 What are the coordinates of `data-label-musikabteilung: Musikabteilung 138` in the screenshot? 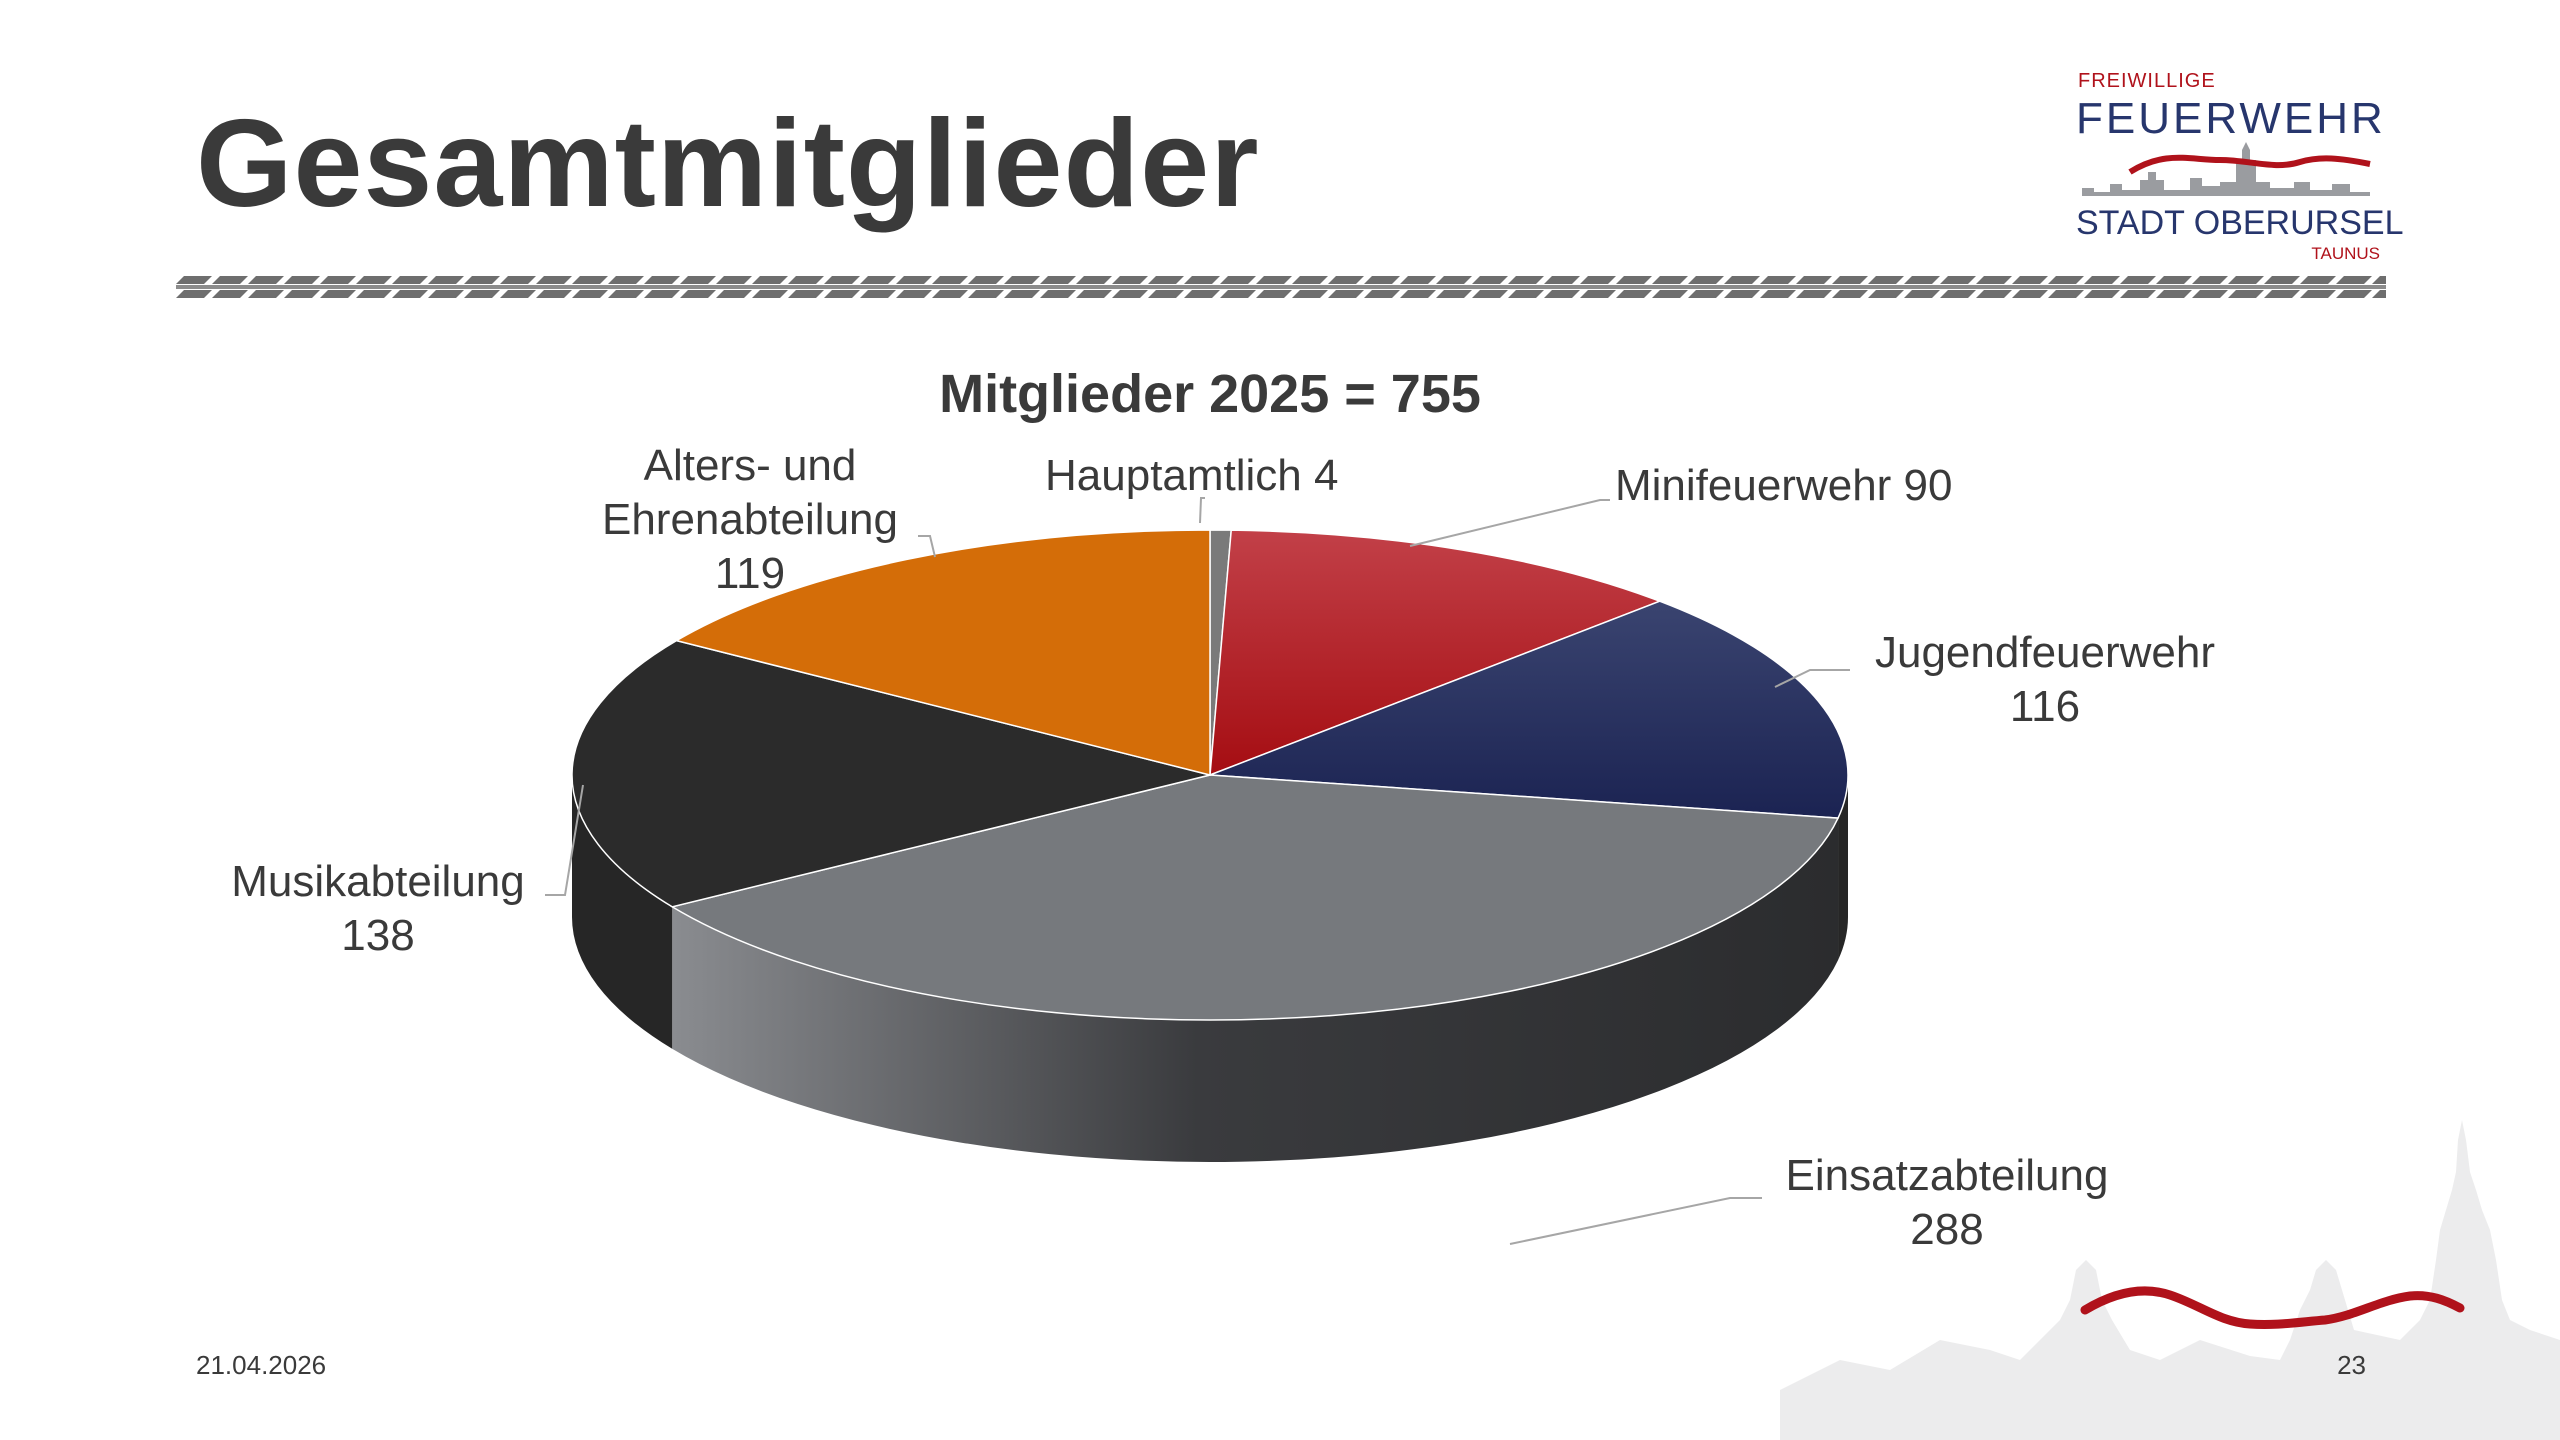 It's located at (378, 908).